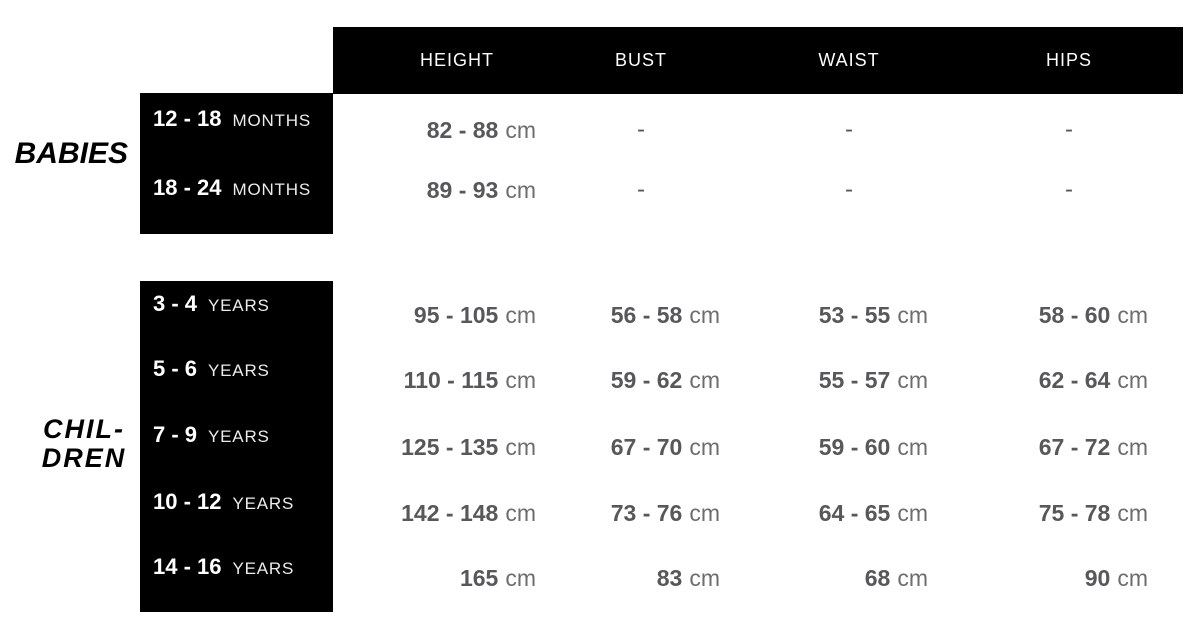  Describe the element at coordinates (646, 380) in the screenshot. I see `measurement-value: 59 - 62` at that location.